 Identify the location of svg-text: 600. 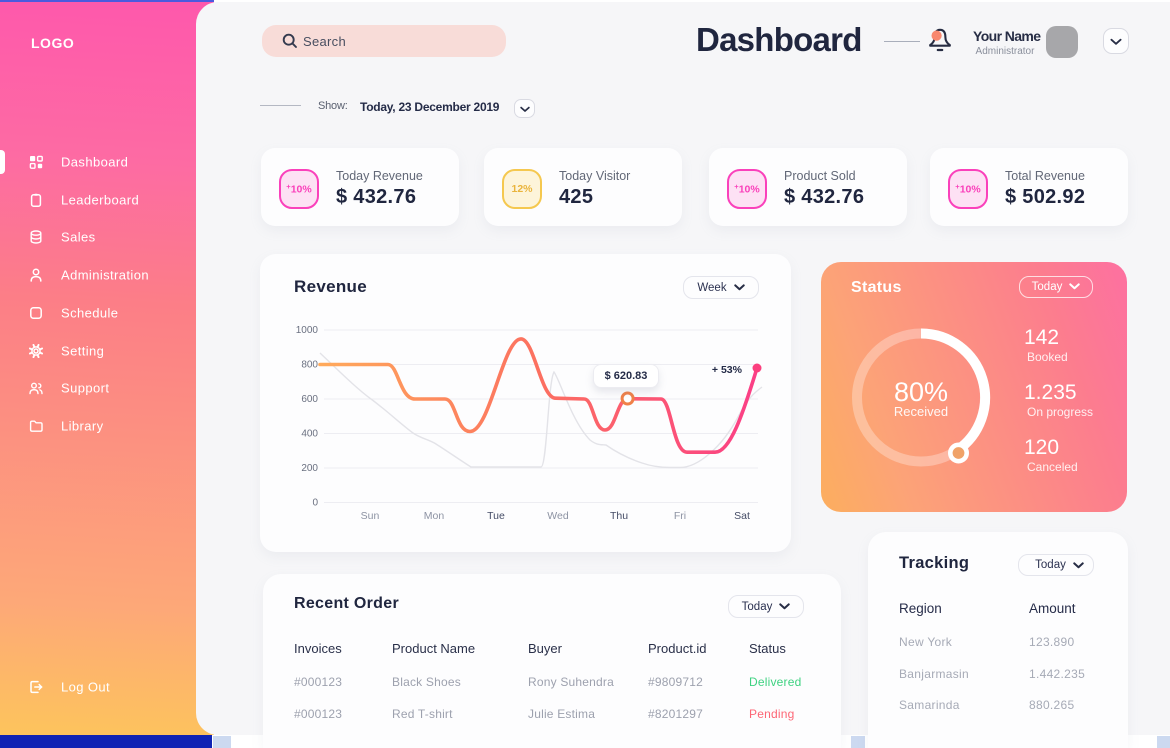
(309, 399).